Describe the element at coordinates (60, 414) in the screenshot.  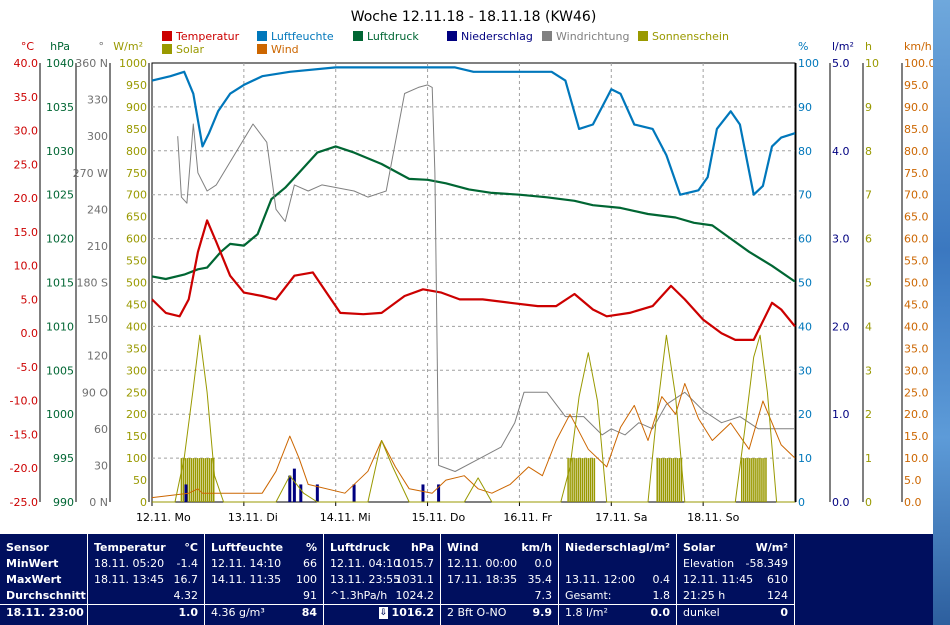
I see `axis-tick-label: 1000` at that location.